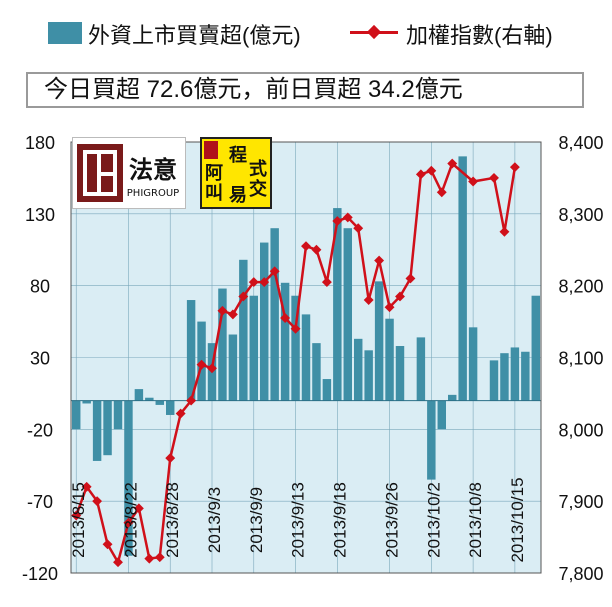 The width and height of the screenshot is (612, 607). Describe the element at coordinates (40, 215) in the screenshot. I see `left-tick-label: 130` at that location.